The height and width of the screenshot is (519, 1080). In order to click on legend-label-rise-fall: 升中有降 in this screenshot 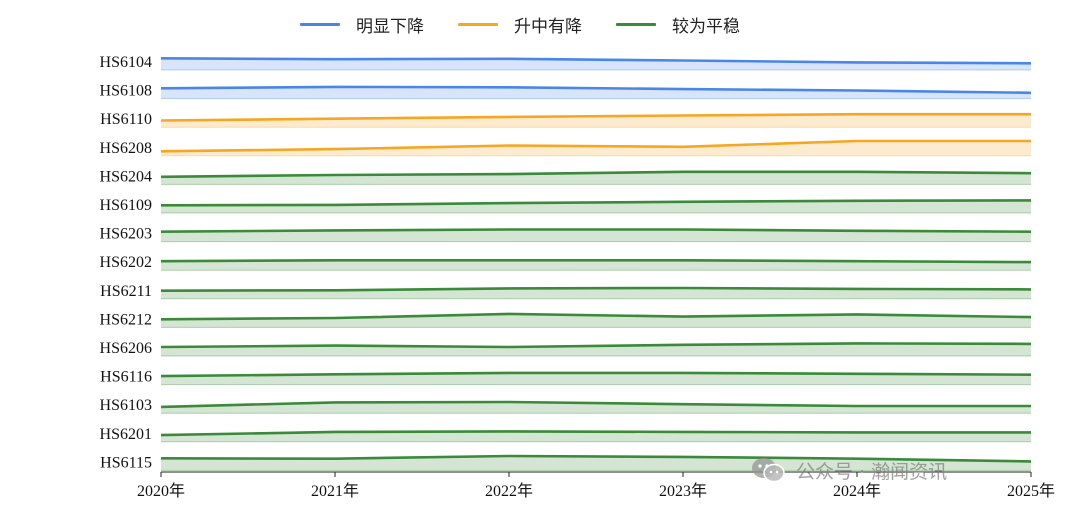, I will do `click(548, 26)`.